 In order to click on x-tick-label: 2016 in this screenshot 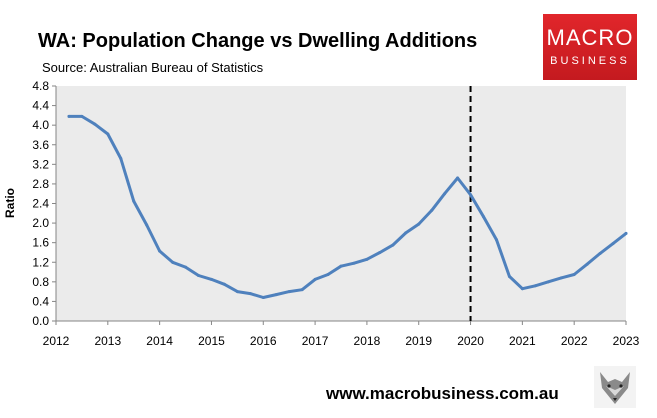, I will do `click(263, 341)`.